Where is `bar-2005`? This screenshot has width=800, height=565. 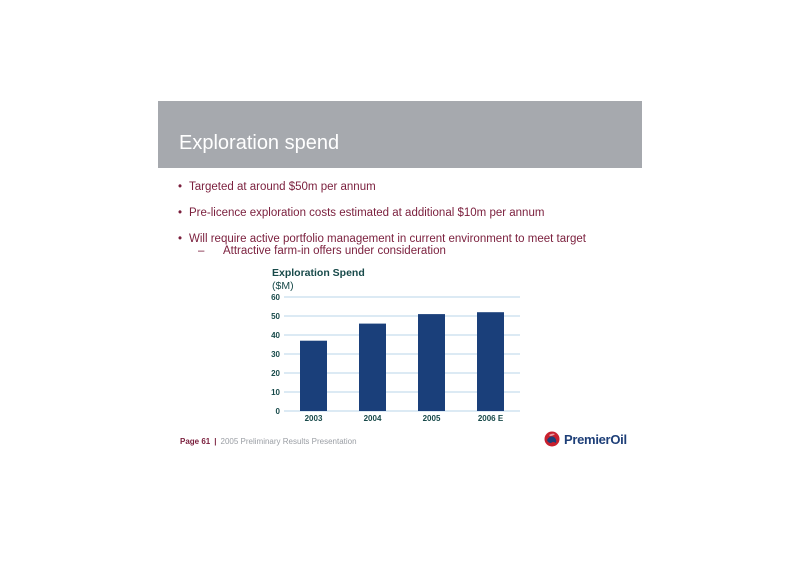
bar-2005 is located at coordinates (431, 362).